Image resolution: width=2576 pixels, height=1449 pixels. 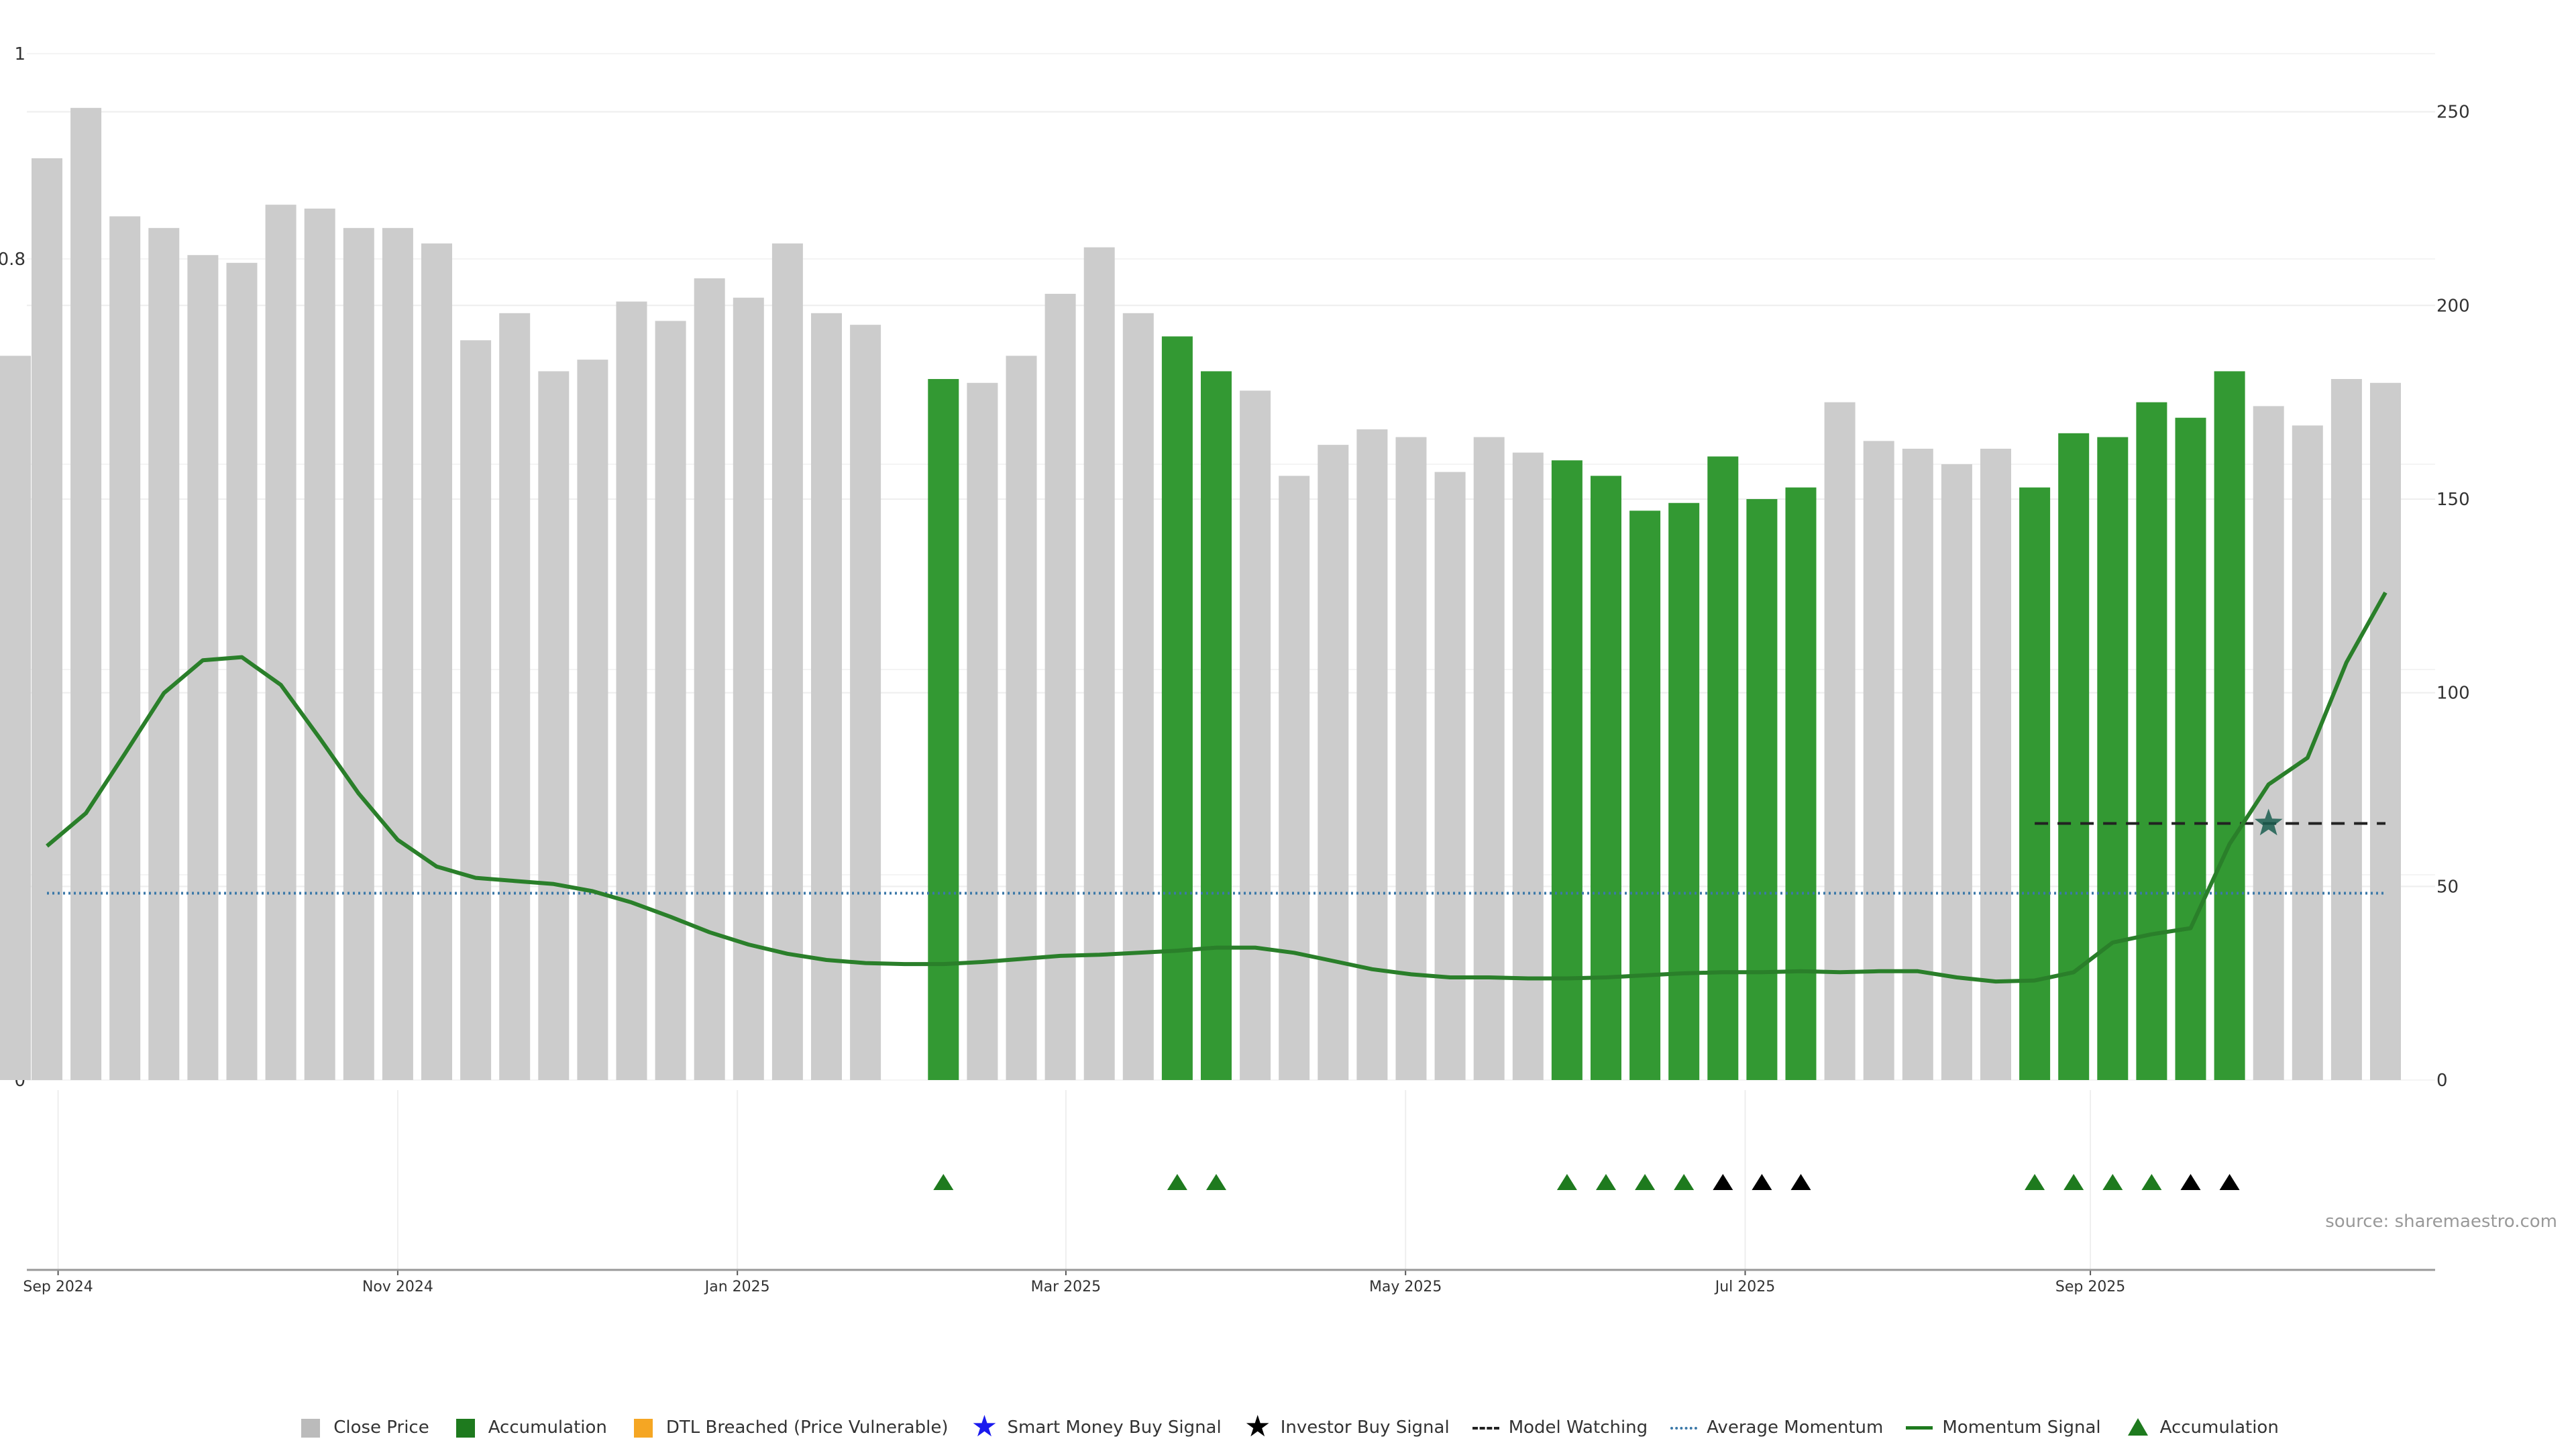 I want to click on y-right-tick-label: 250, so click(x=2453, y=113).